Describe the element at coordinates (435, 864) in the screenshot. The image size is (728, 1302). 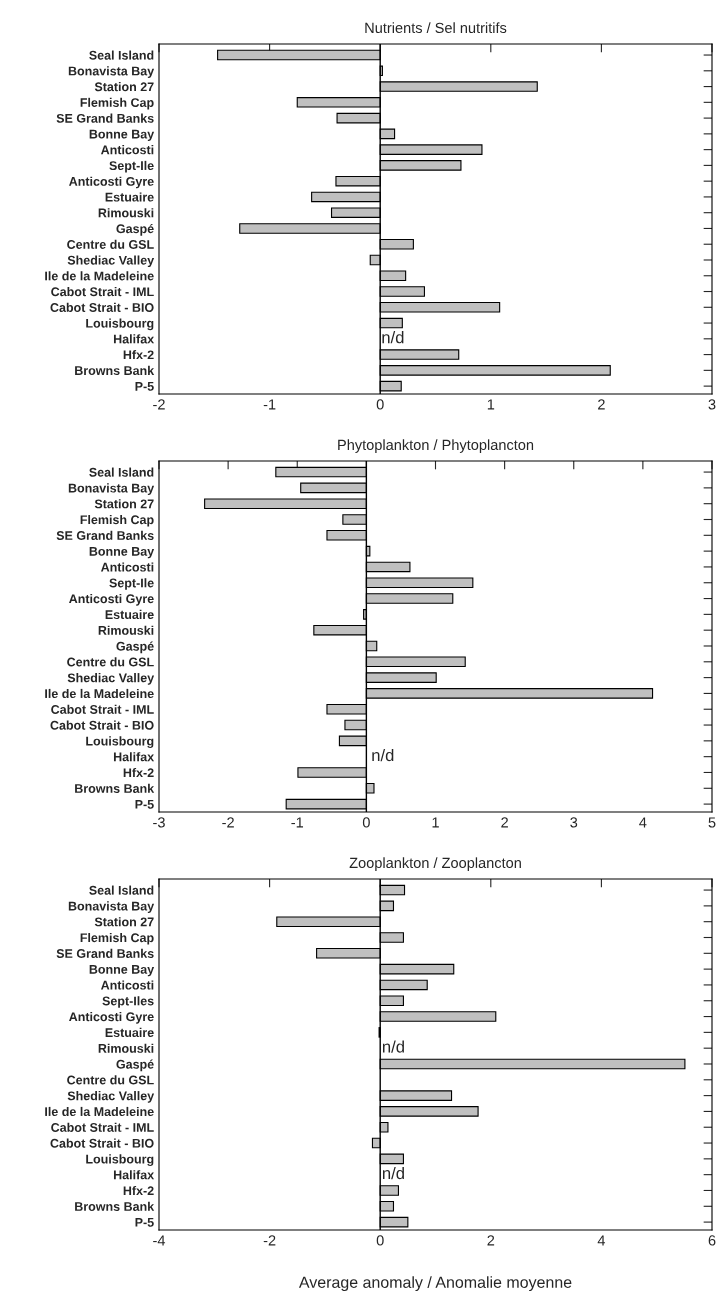
I see `chart-title: Zooplankton / Zooplancton` at that location.